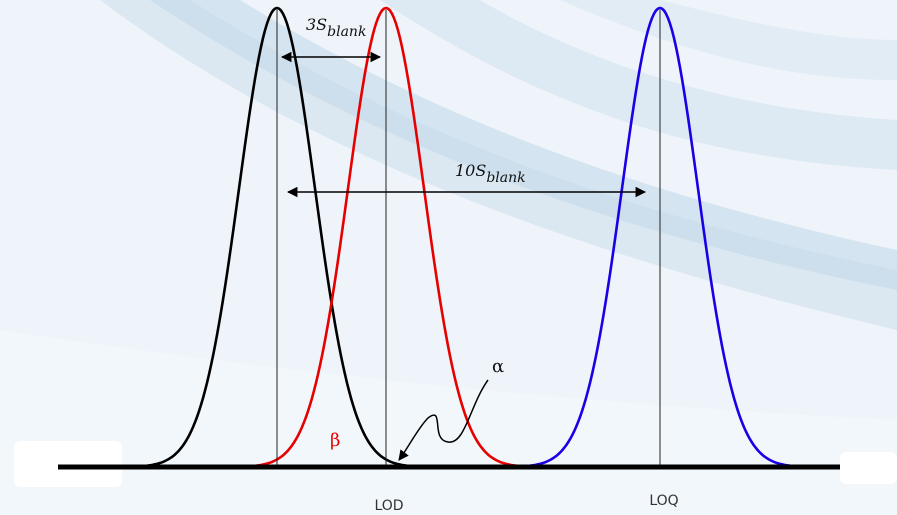 Image resolution: width=897 pixels, height=515 pixels. Describe the element at coordinates (490, 173) in the screenshot. I see `ten-s-blank-label: 10Sblank` at that location.